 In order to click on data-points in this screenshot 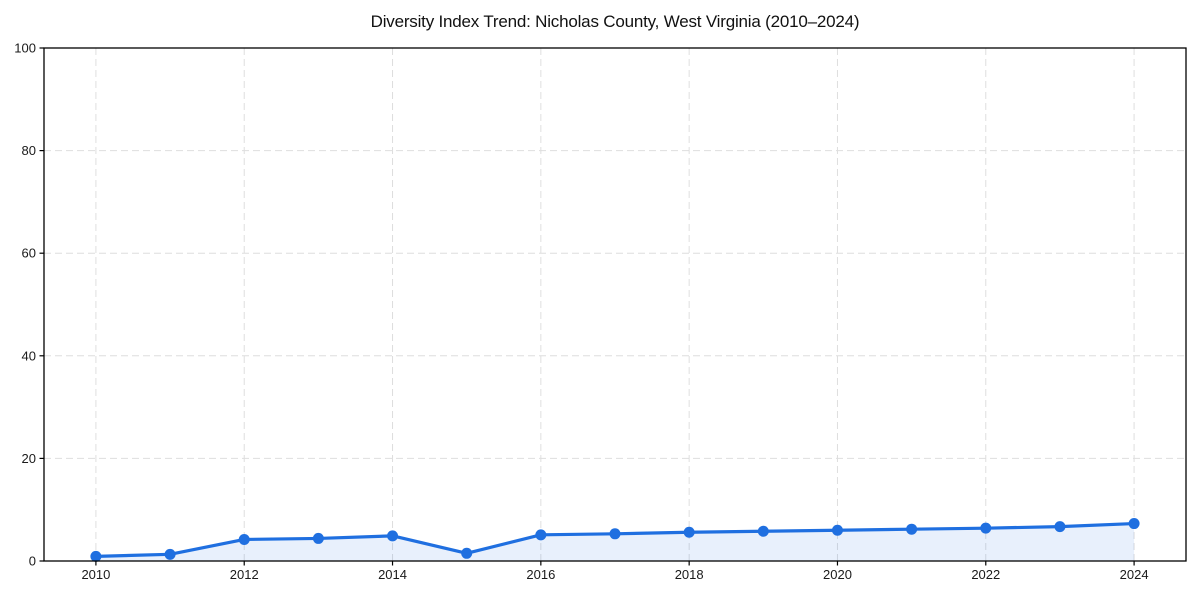, I will do `click(615, 540)`.